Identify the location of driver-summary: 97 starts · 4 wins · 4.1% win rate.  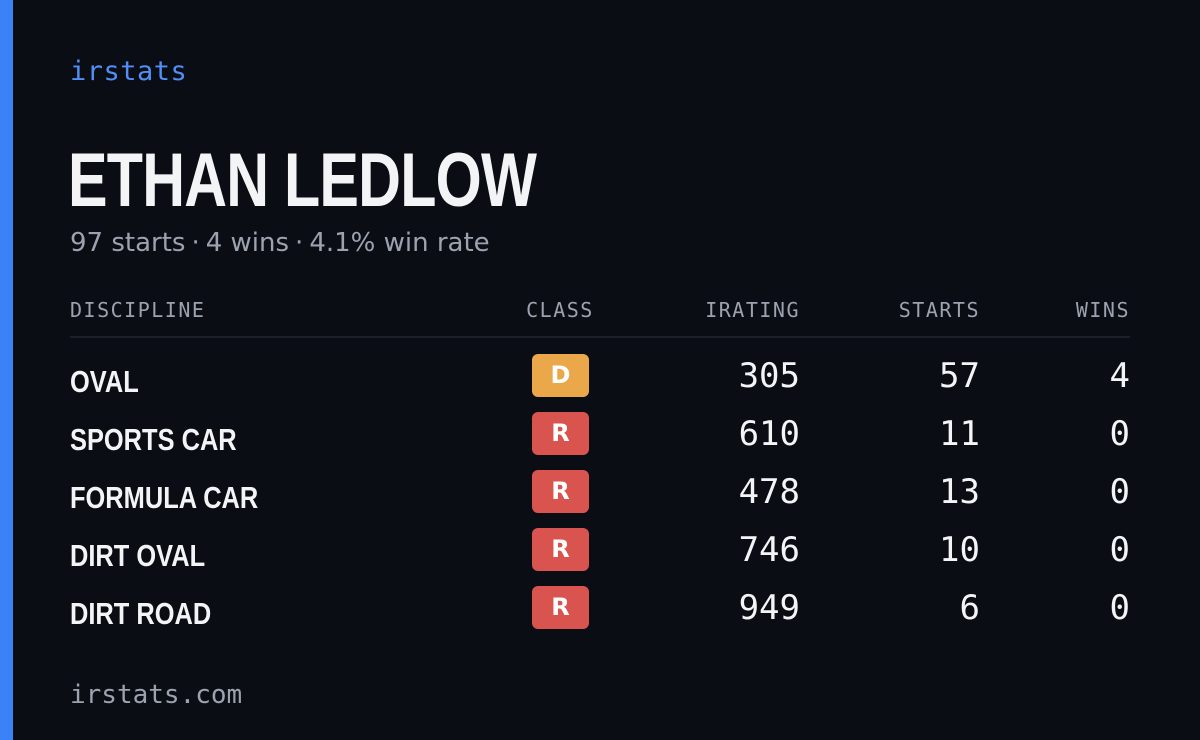
(280, 243).